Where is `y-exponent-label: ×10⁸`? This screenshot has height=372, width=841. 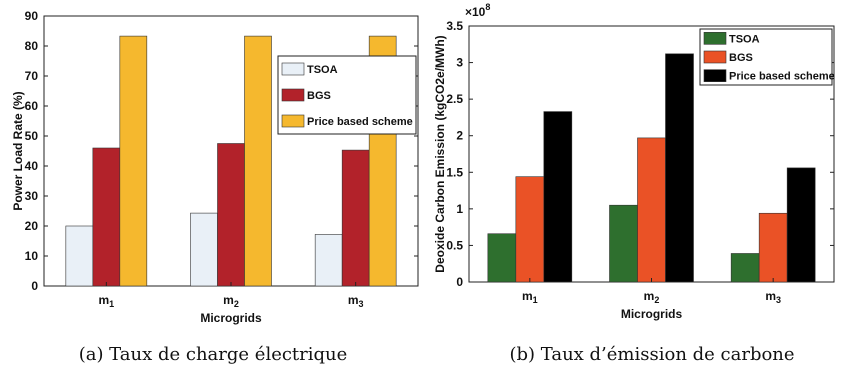
y-exponent-label: ×10⁸ is located at coordinates (477, 10).